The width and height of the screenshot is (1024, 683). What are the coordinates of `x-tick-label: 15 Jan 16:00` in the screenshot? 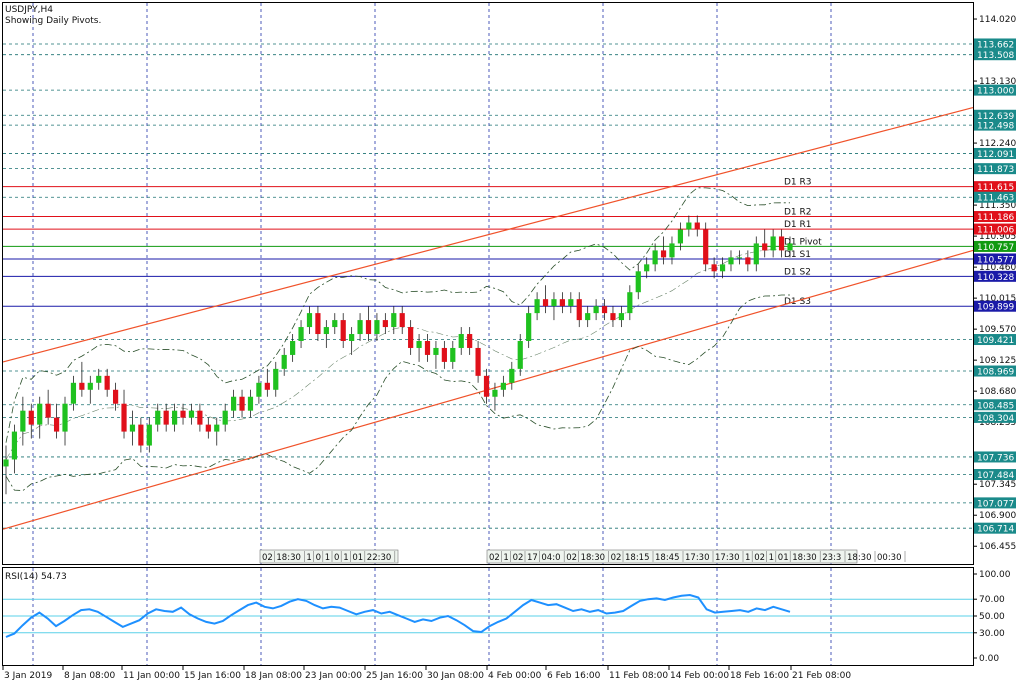 It's located at (212, 676).